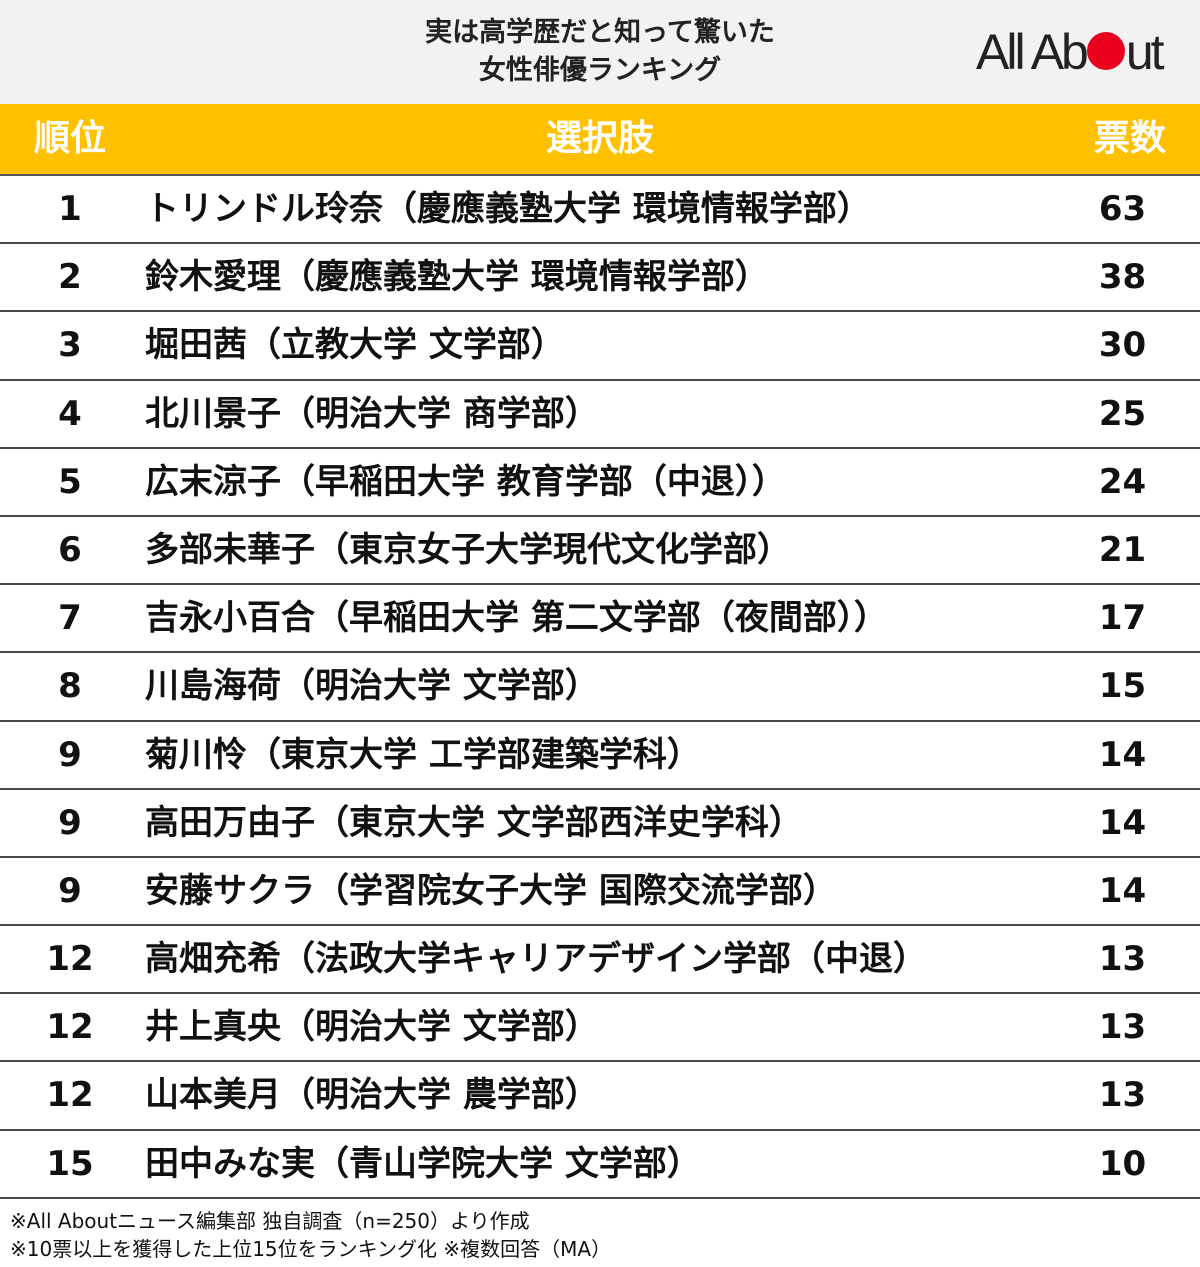  What do you see at coordinates (372, 413) in the screenshot?
I see `choice-cell: 北川景子（明治大学 商学部）` at bounding box center [372, 413].